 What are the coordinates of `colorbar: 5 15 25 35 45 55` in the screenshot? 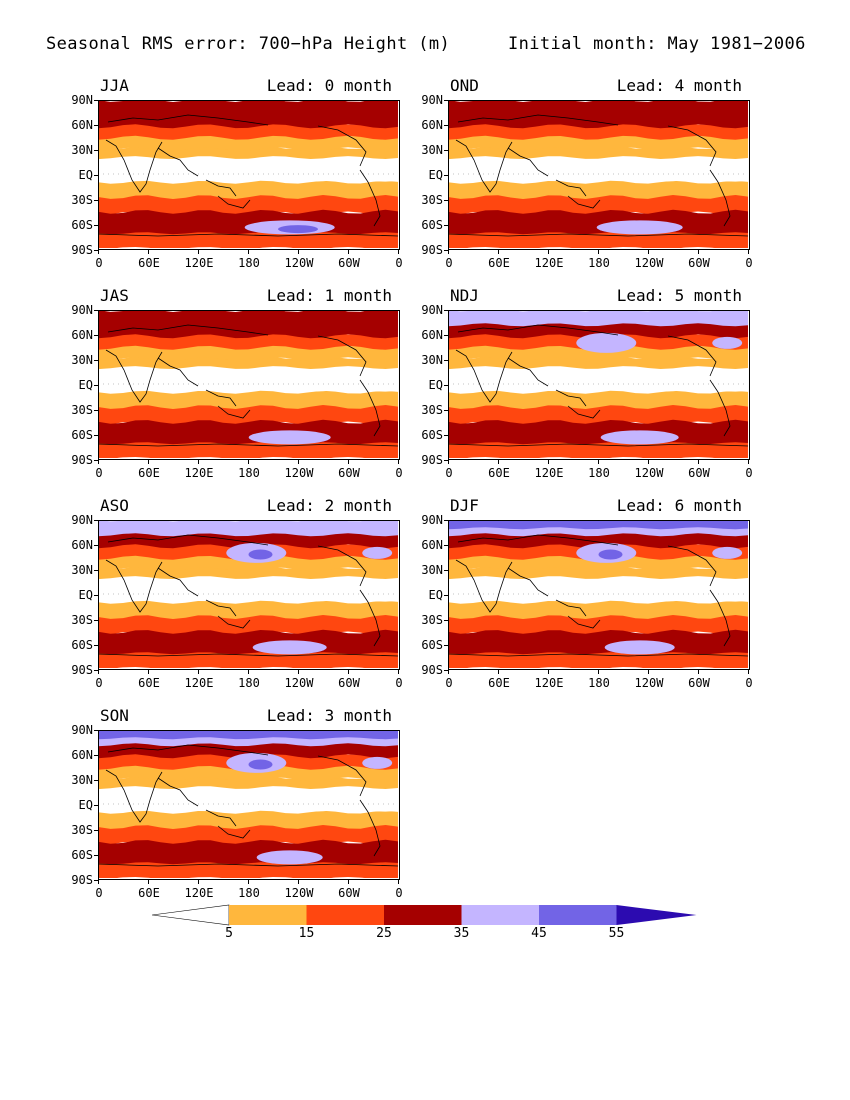 It's located at (425, 924).